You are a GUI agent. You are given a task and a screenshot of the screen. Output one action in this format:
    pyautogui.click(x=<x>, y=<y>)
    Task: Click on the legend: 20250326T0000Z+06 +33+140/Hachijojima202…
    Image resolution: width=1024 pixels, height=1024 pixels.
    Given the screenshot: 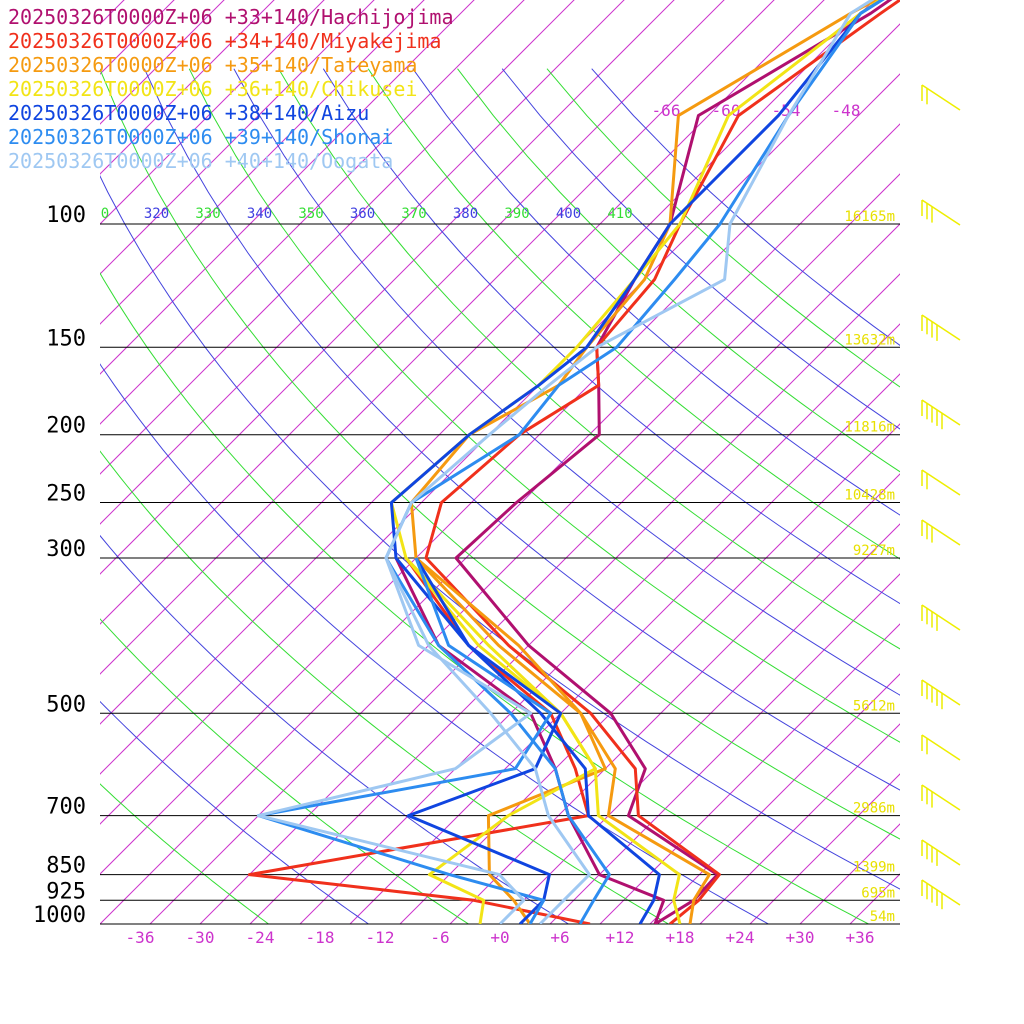 What is the action you would take?
    pyautogui.click(x=231, y=89)
    